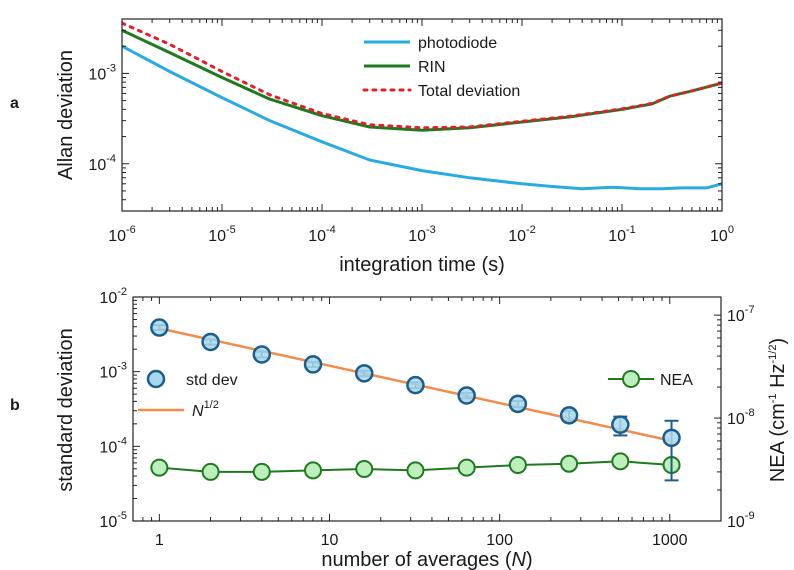 The width and height of the screenshot is (794, 570). I want to click on b-xtick-label: 1000, so click(670, 540).